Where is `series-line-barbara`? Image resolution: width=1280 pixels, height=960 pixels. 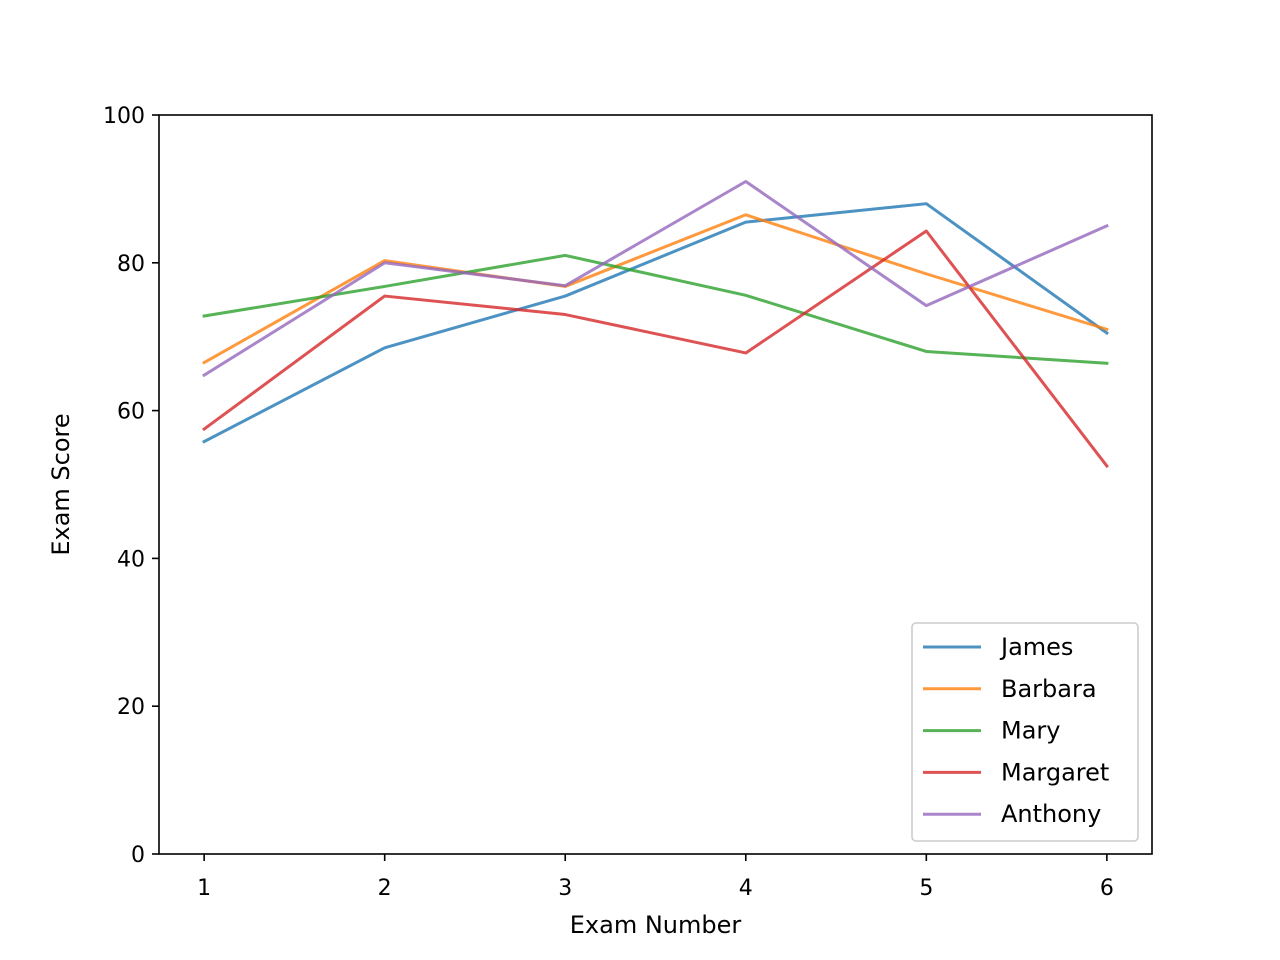 series-line-barbara is located at coordinates (655, 289).